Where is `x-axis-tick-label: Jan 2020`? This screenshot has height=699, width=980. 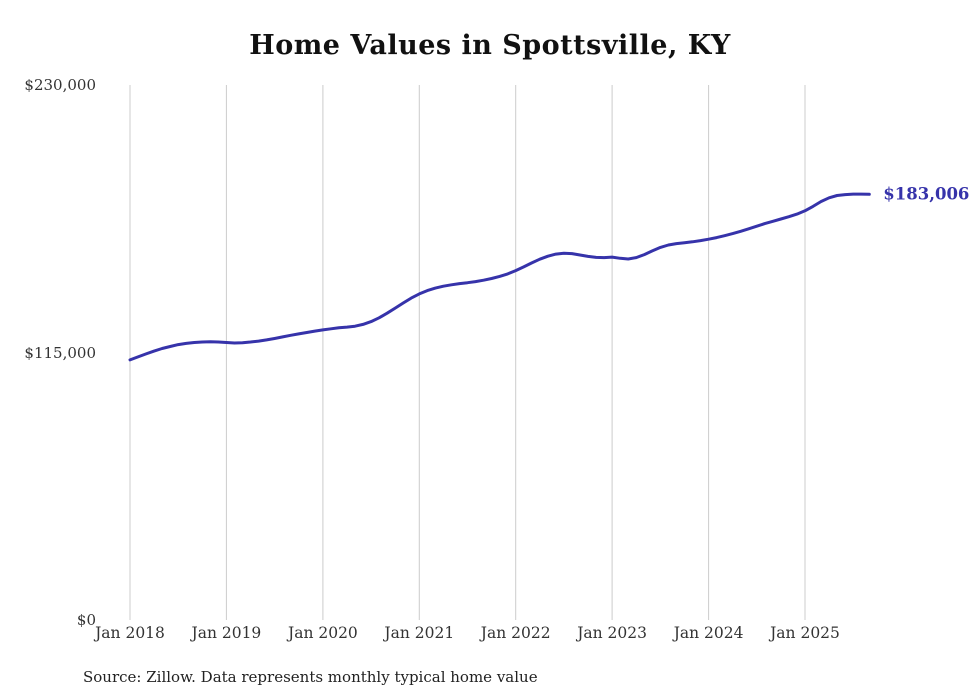
x-axis-tick-label: Jan 2020 is located at coordinates (322, 633).